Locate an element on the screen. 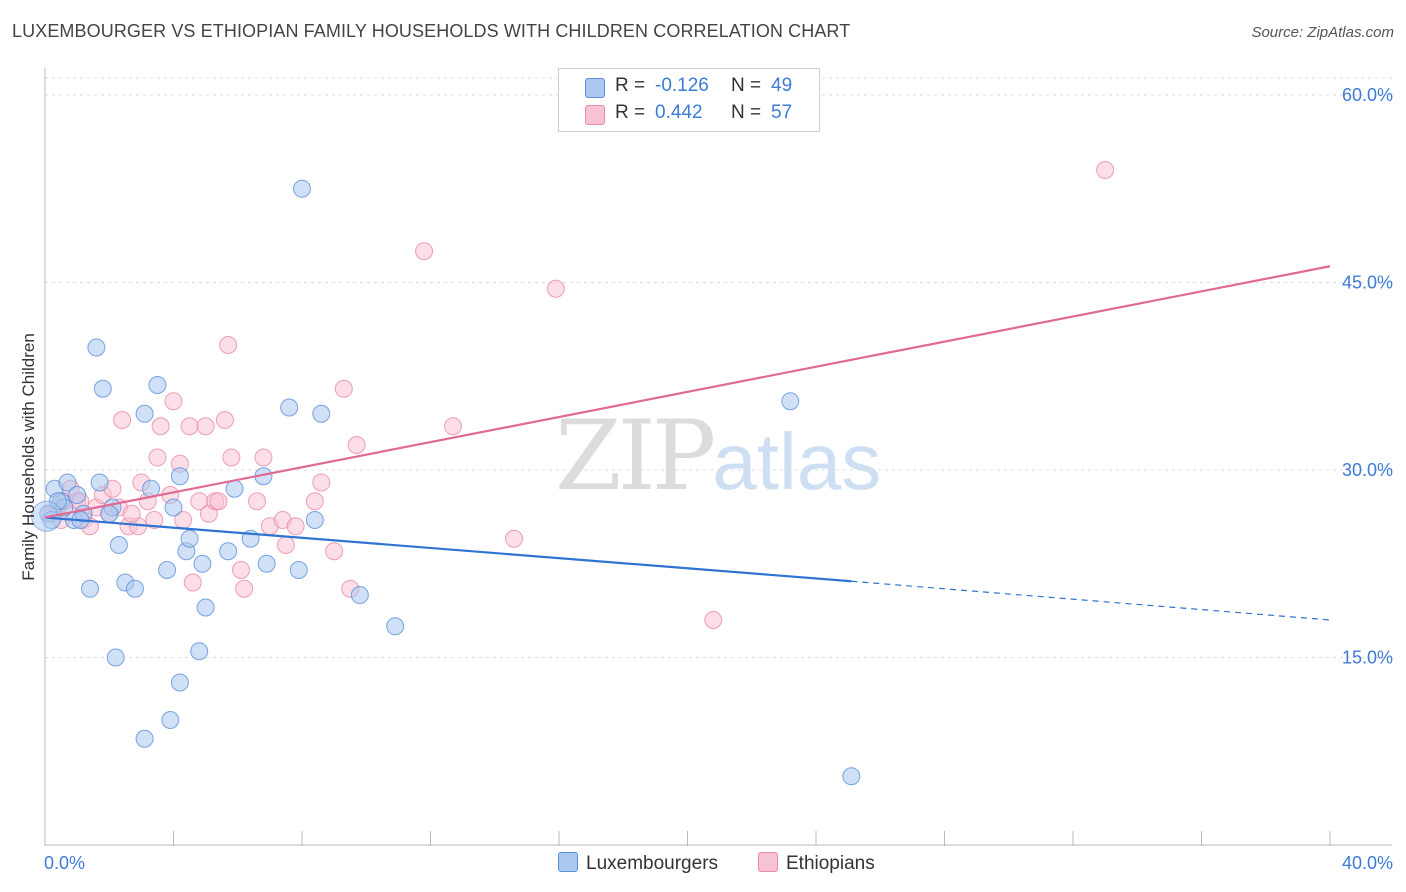 The width and height of the screenshot is (1406, 892). legend-r-value: -0.126 is located at coordinates (682, 85).